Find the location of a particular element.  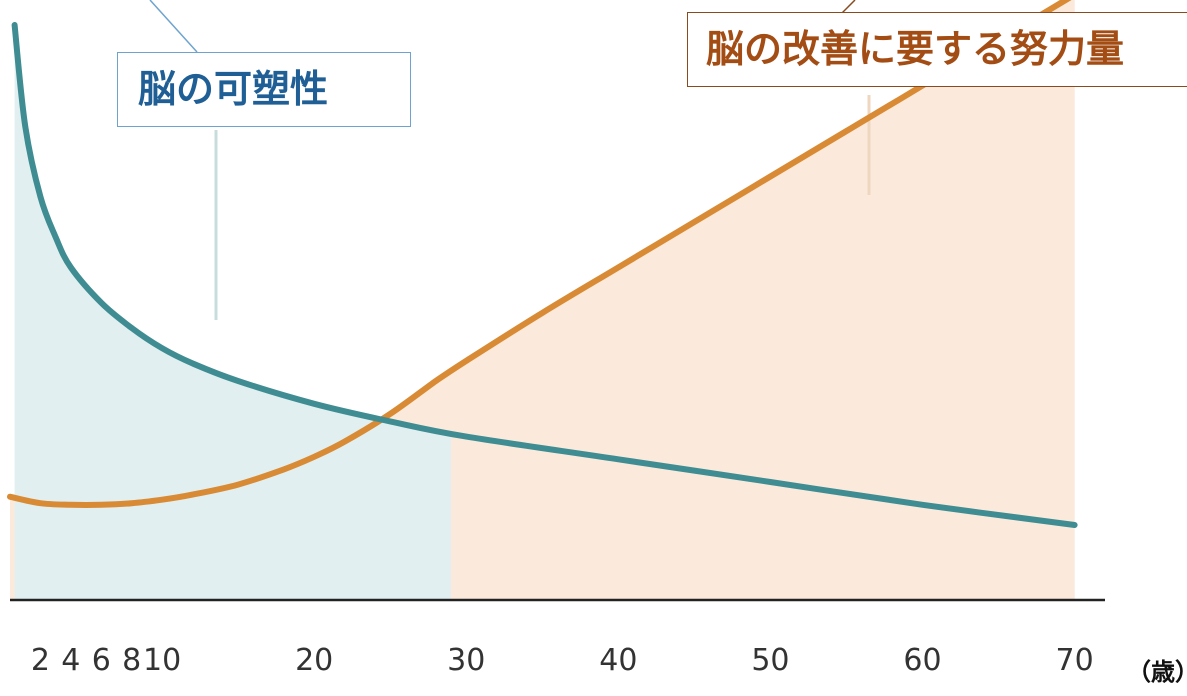

x-tick-label-20: 20 is located at coordinates (314, 660).